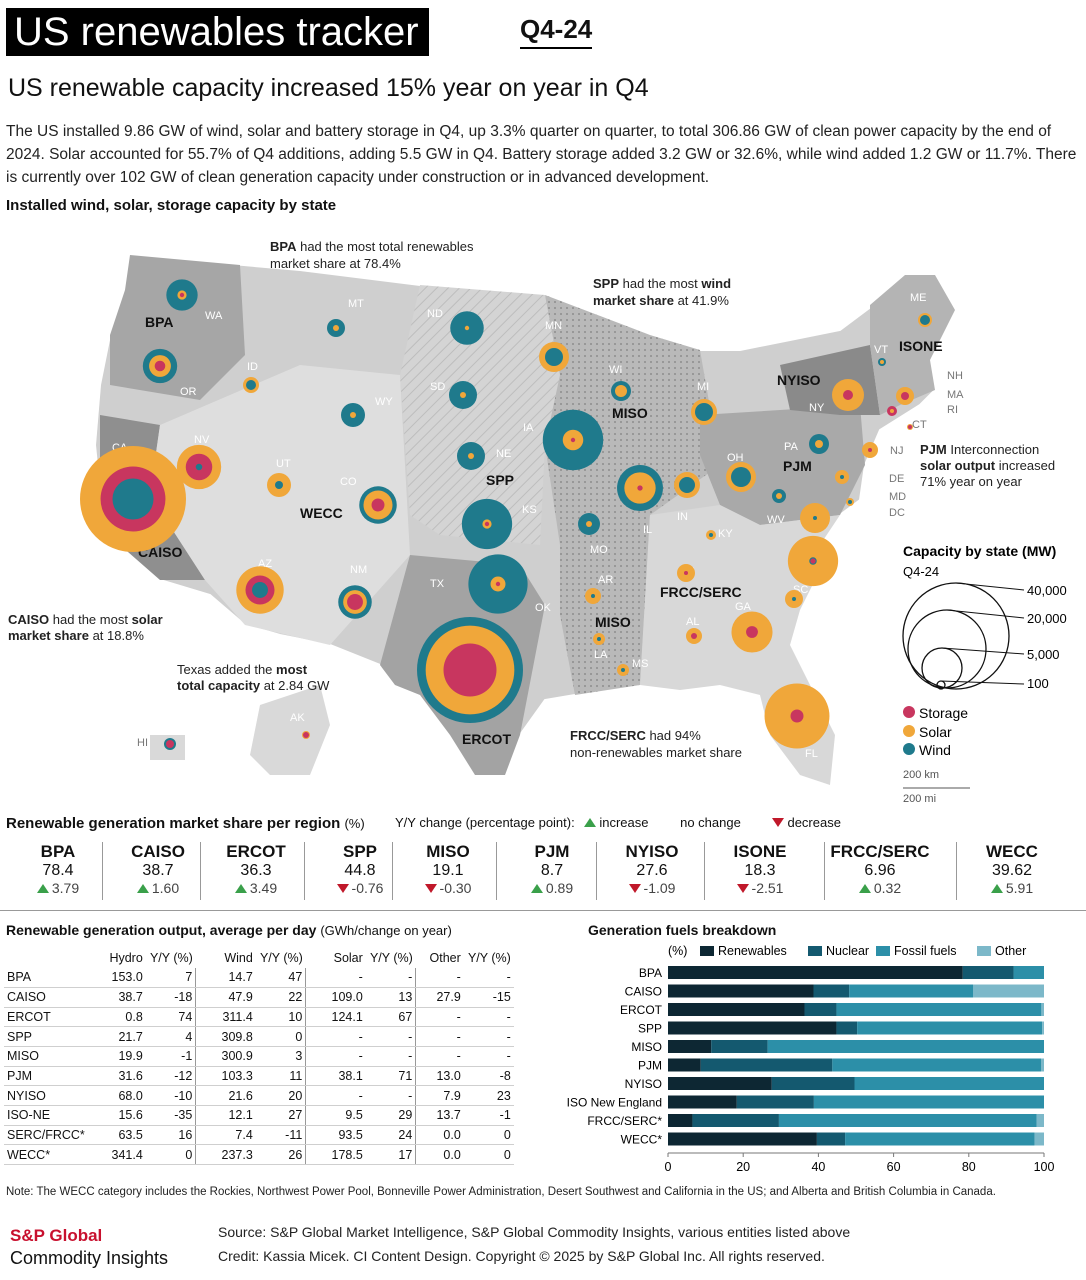  Describe the element at coordinates (437, 387) in the screenshot. I see `state-label-sd: SD` at that location.